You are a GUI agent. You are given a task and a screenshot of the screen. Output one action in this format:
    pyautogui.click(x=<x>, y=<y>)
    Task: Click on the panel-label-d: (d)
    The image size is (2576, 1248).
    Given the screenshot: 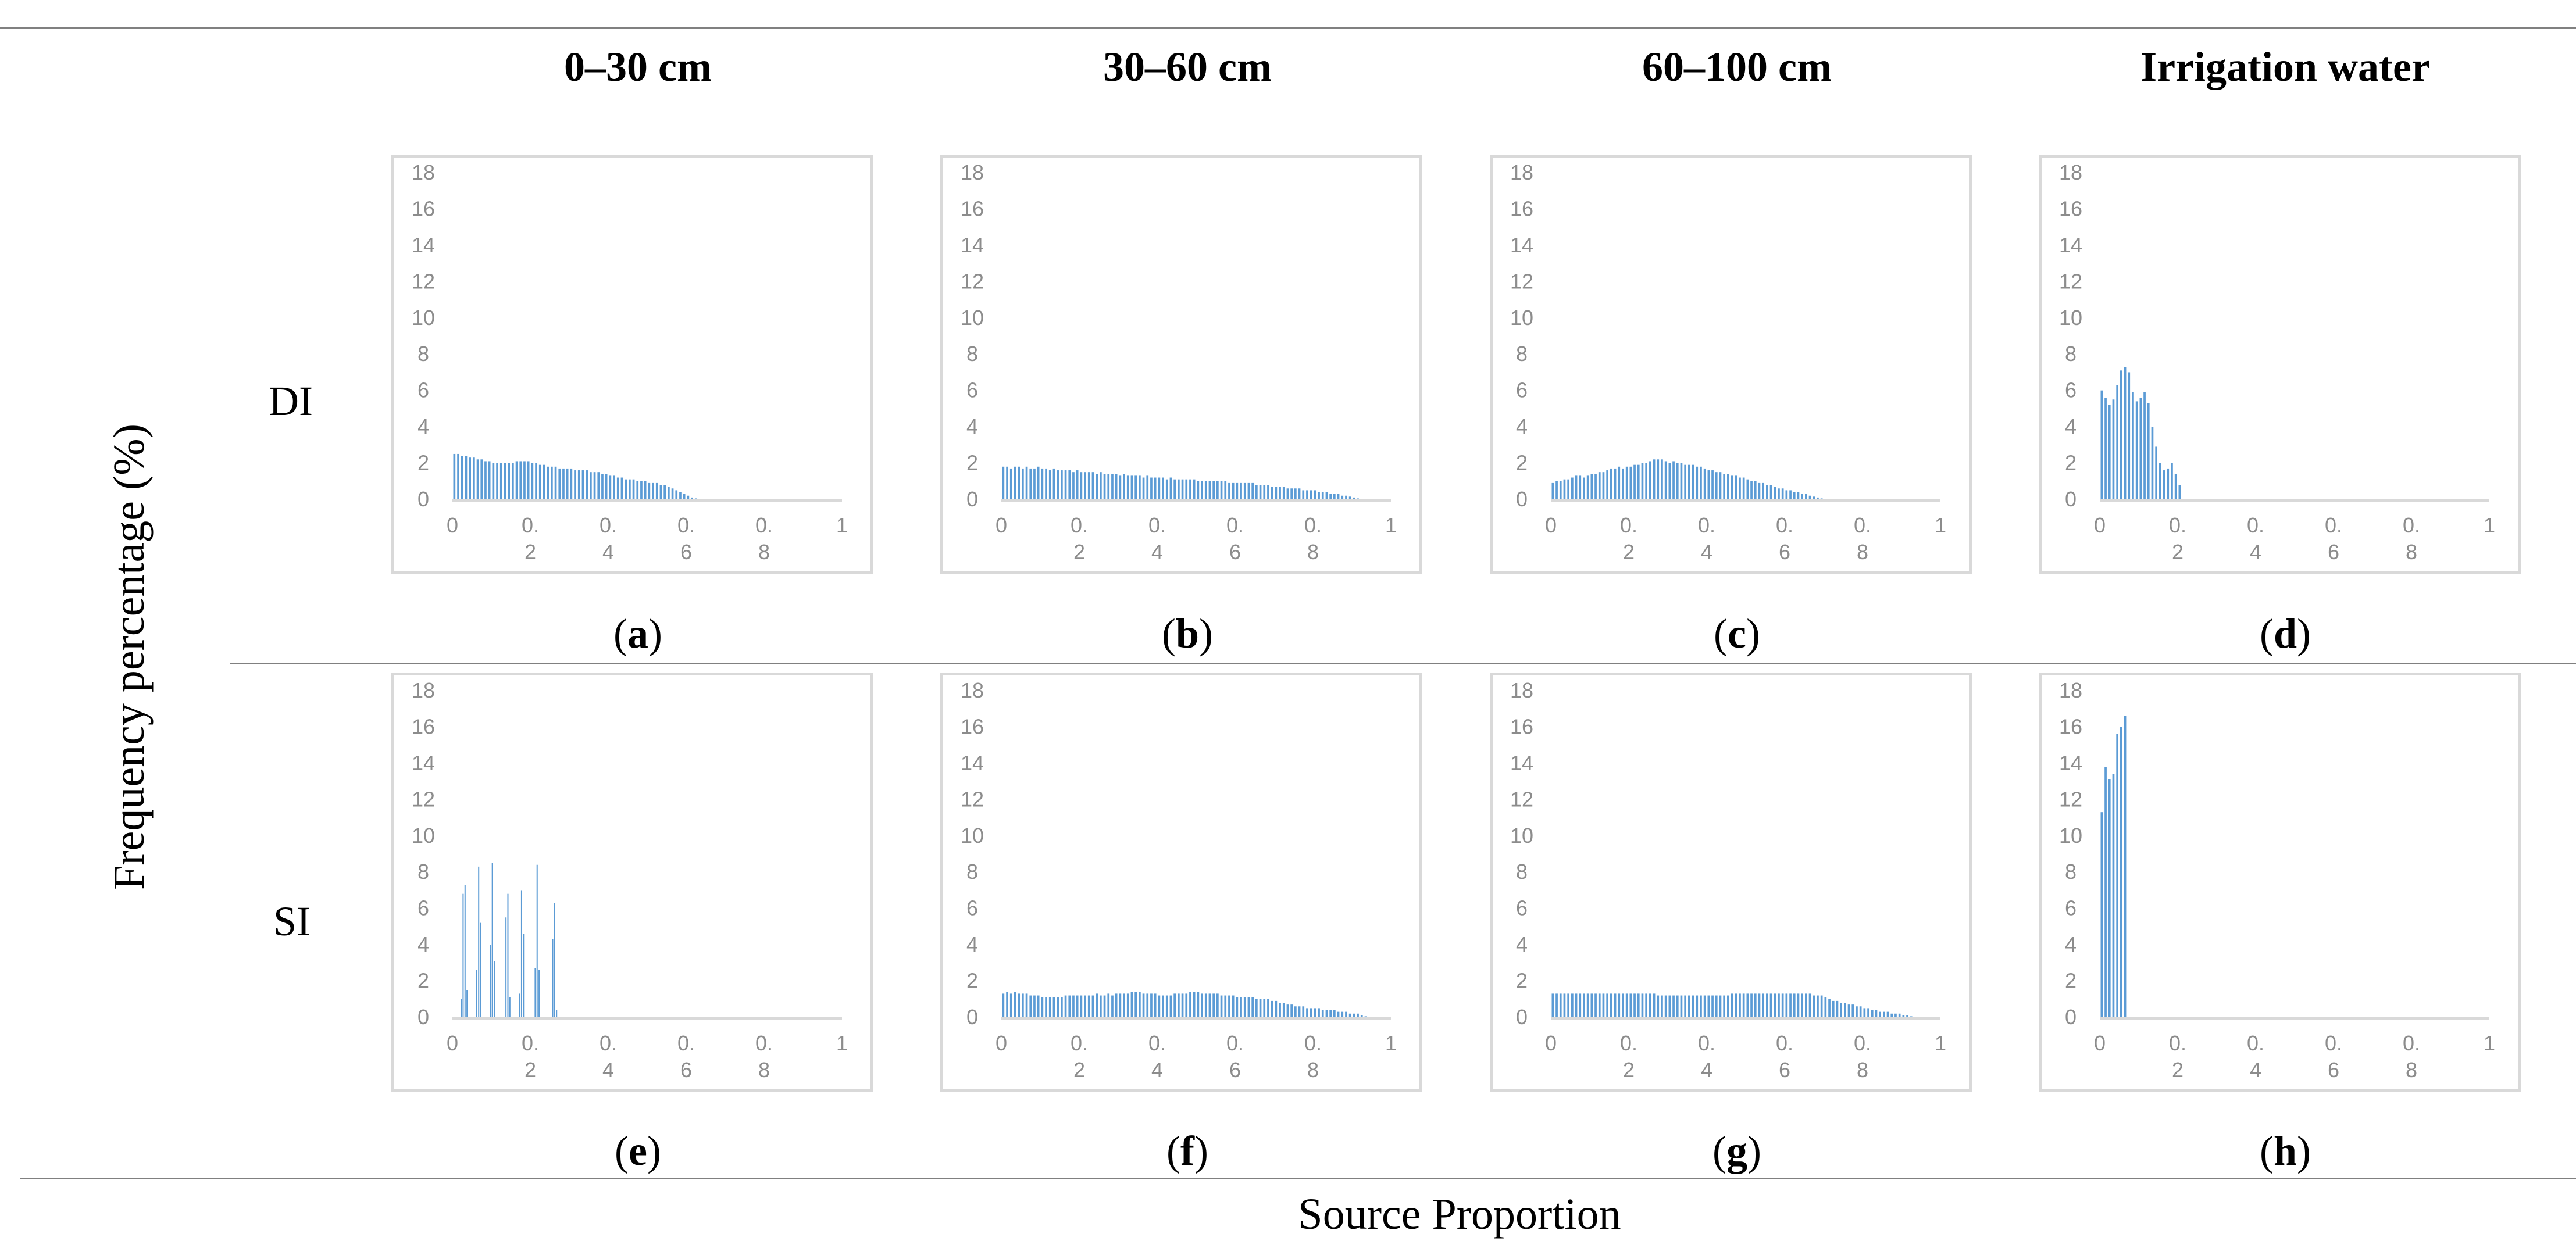 What is the action you would take?
    pyautogui.click(x=2285, y=633)
    